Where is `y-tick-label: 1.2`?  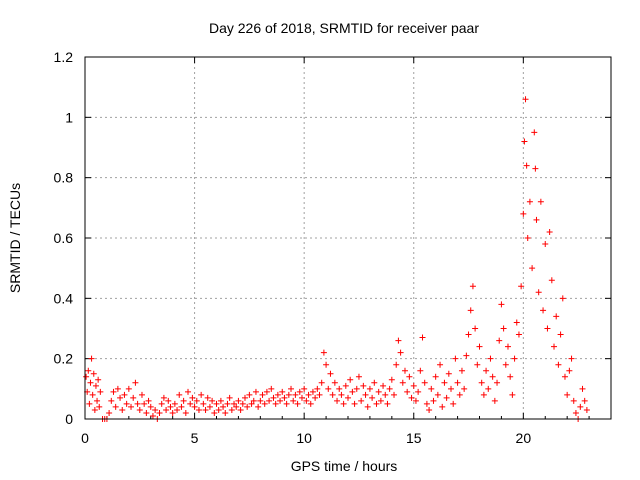 y-tick-label: 1.2 is located at coordinates (64, 57).